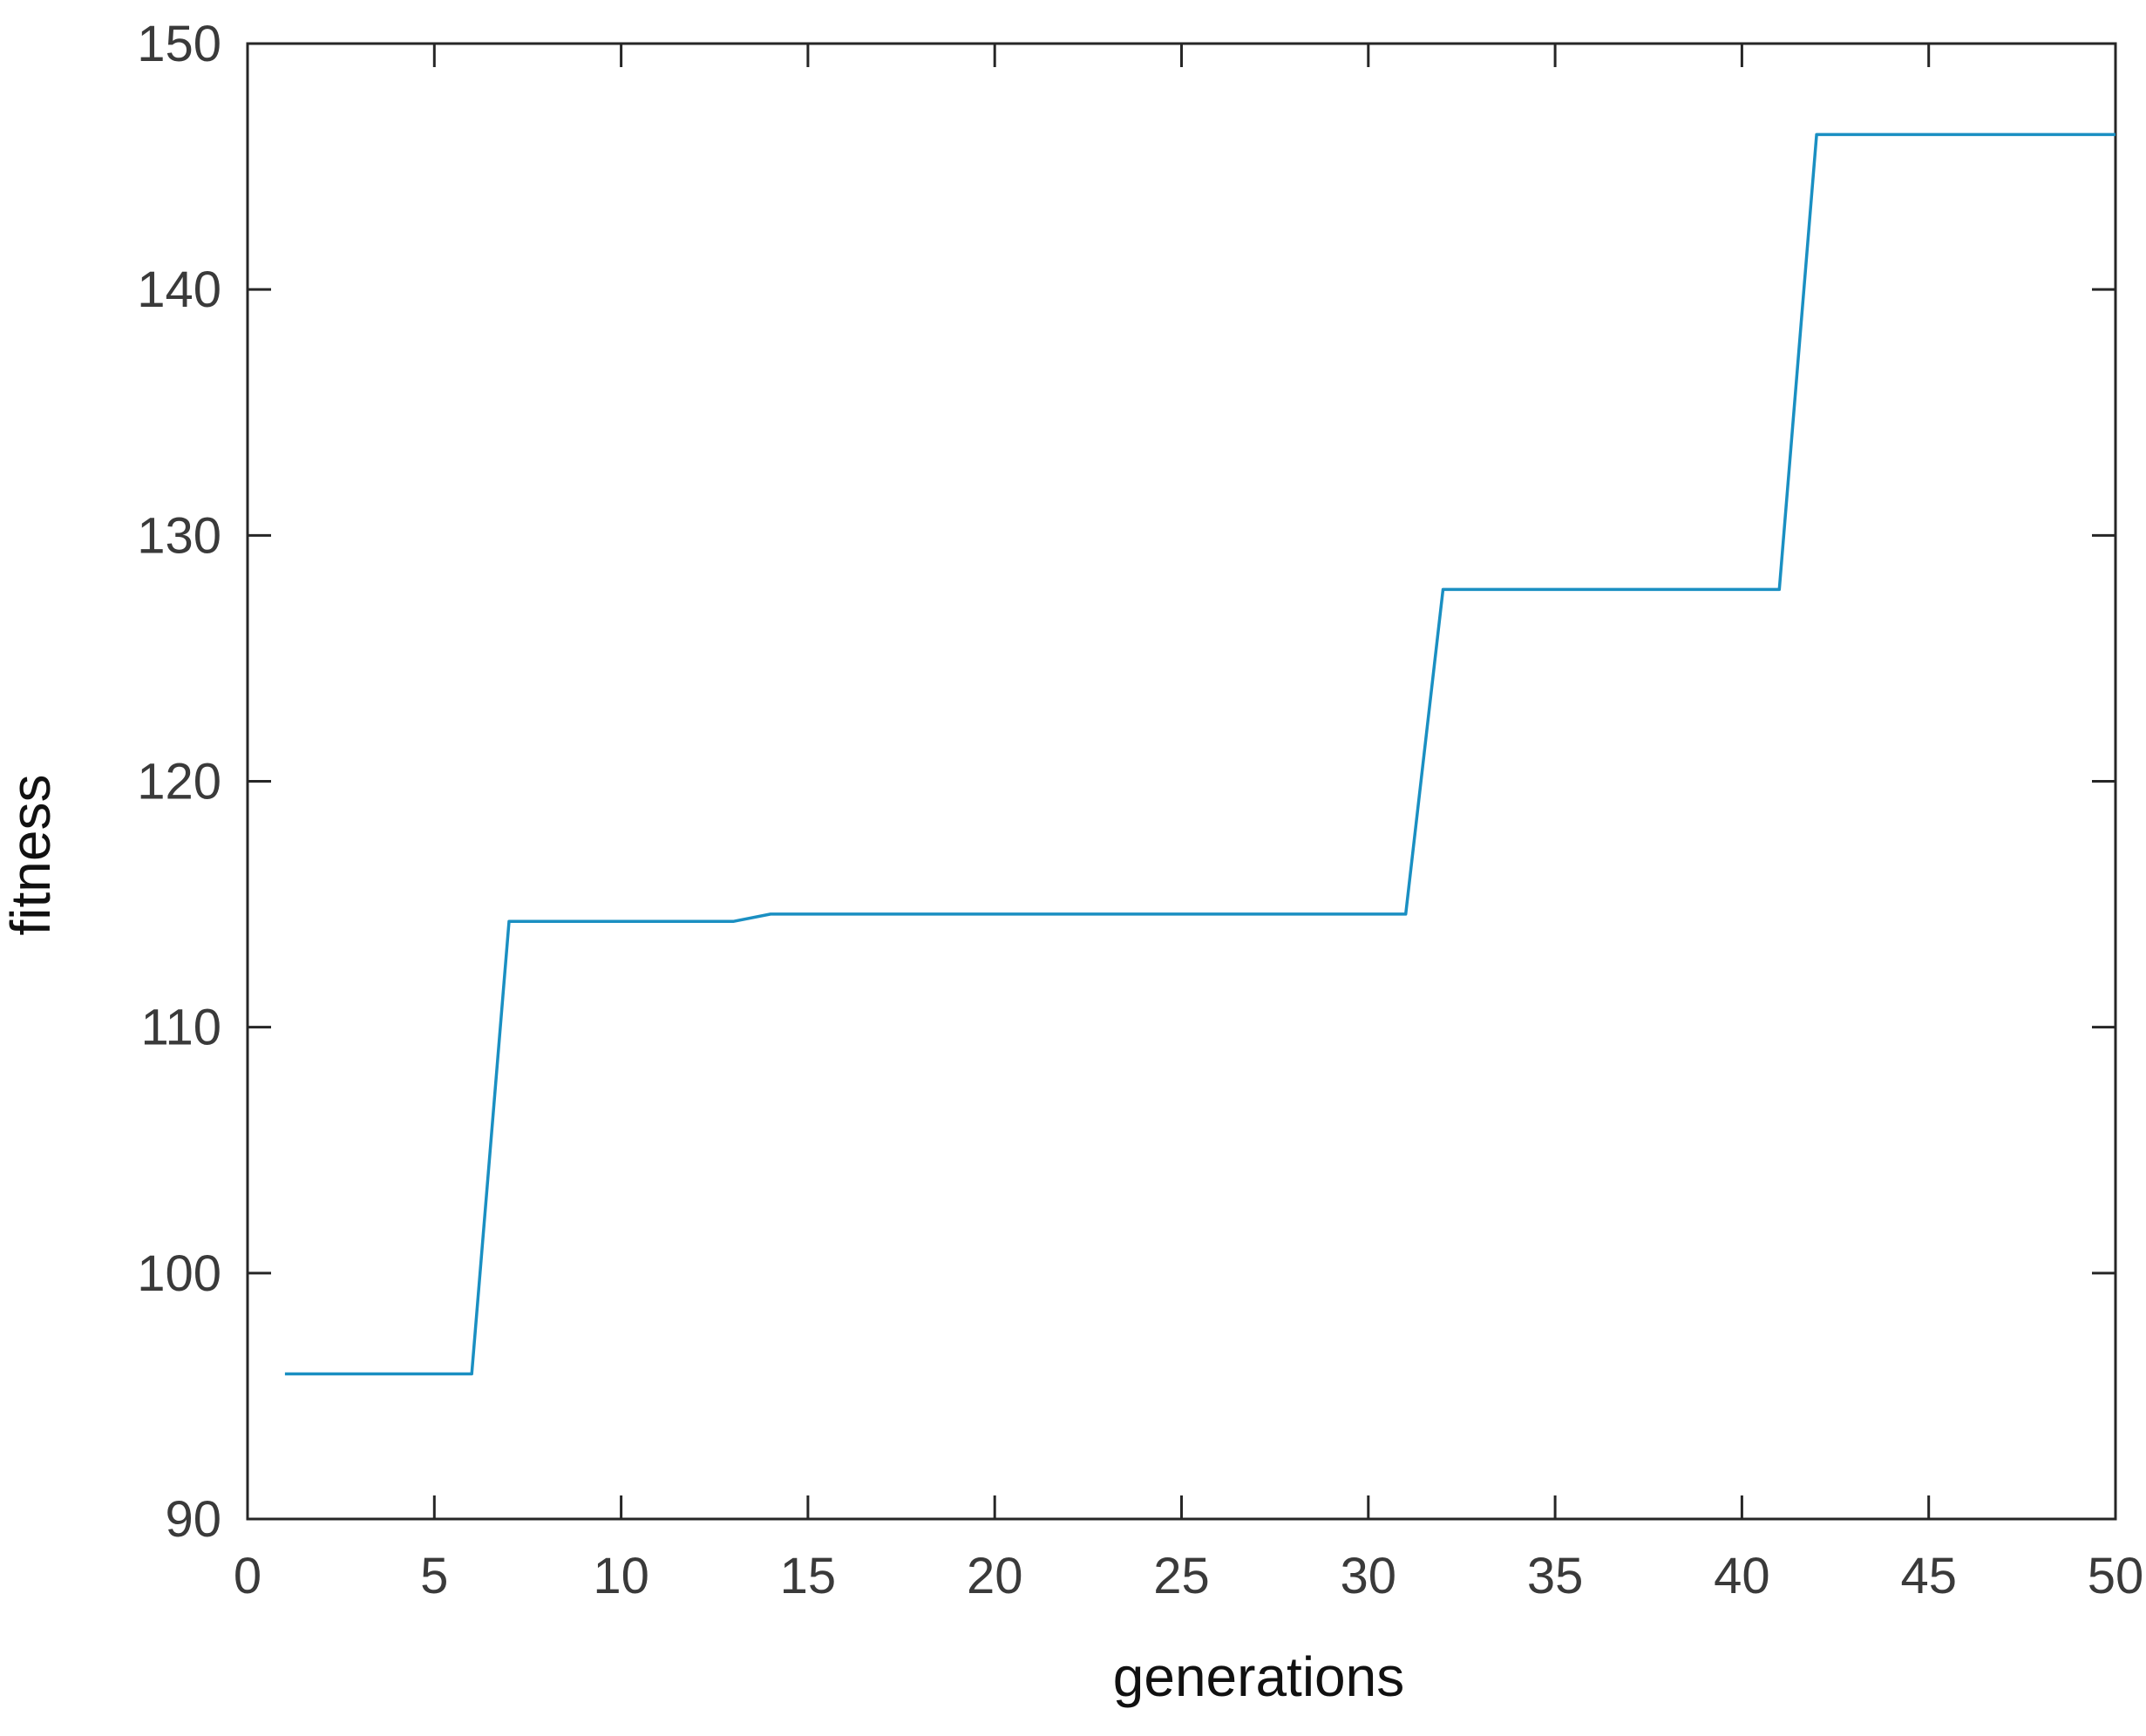 The image size is (2146, 1736). What do you see at coordinates (179, 1273) in the screenshot?
I see `y-tick-label: 100` at bounding box center [179, 1273].